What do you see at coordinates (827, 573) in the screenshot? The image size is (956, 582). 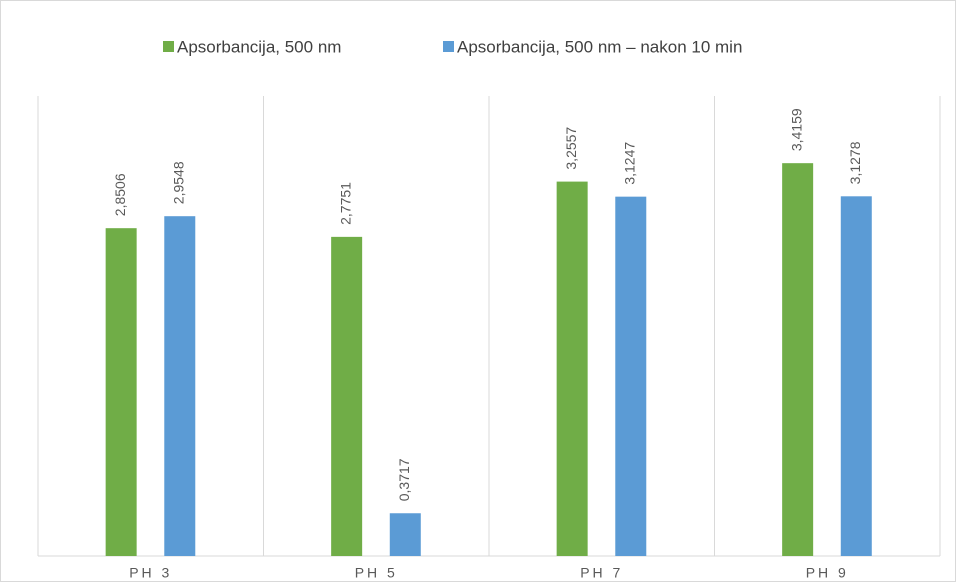 I see `x-tick-label: PH 9` at bounding box center [827, 573].